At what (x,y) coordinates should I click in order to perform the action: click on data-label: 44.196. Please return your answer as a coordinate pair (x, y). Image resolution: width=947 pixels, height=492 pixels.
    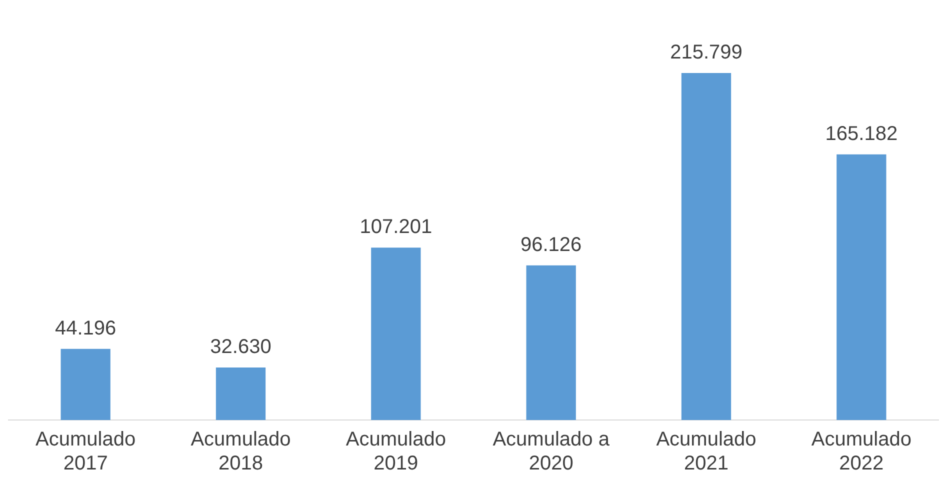
    Looking at the image, I should click on (85, 328).